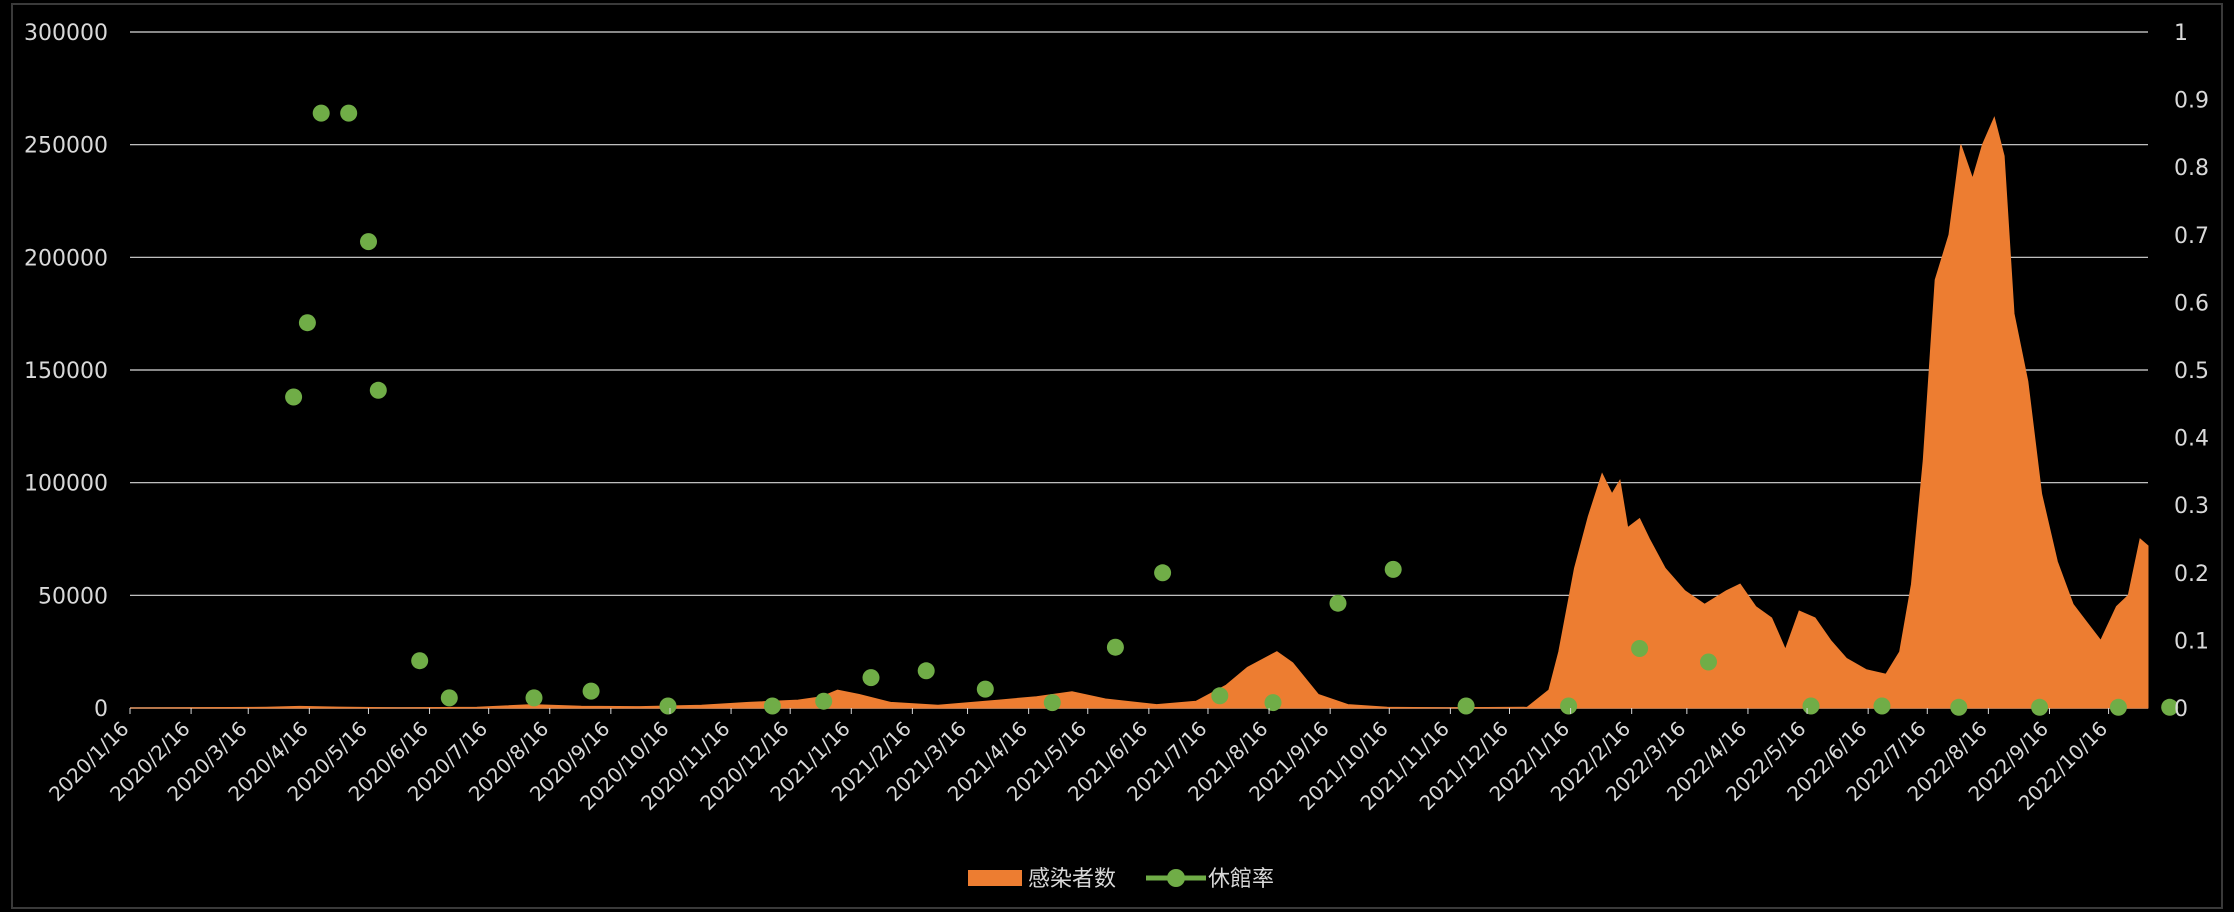 This screenshot has height=912, width=2234. I want to click on left-axis-tick-label: 0, so click(101, 709).